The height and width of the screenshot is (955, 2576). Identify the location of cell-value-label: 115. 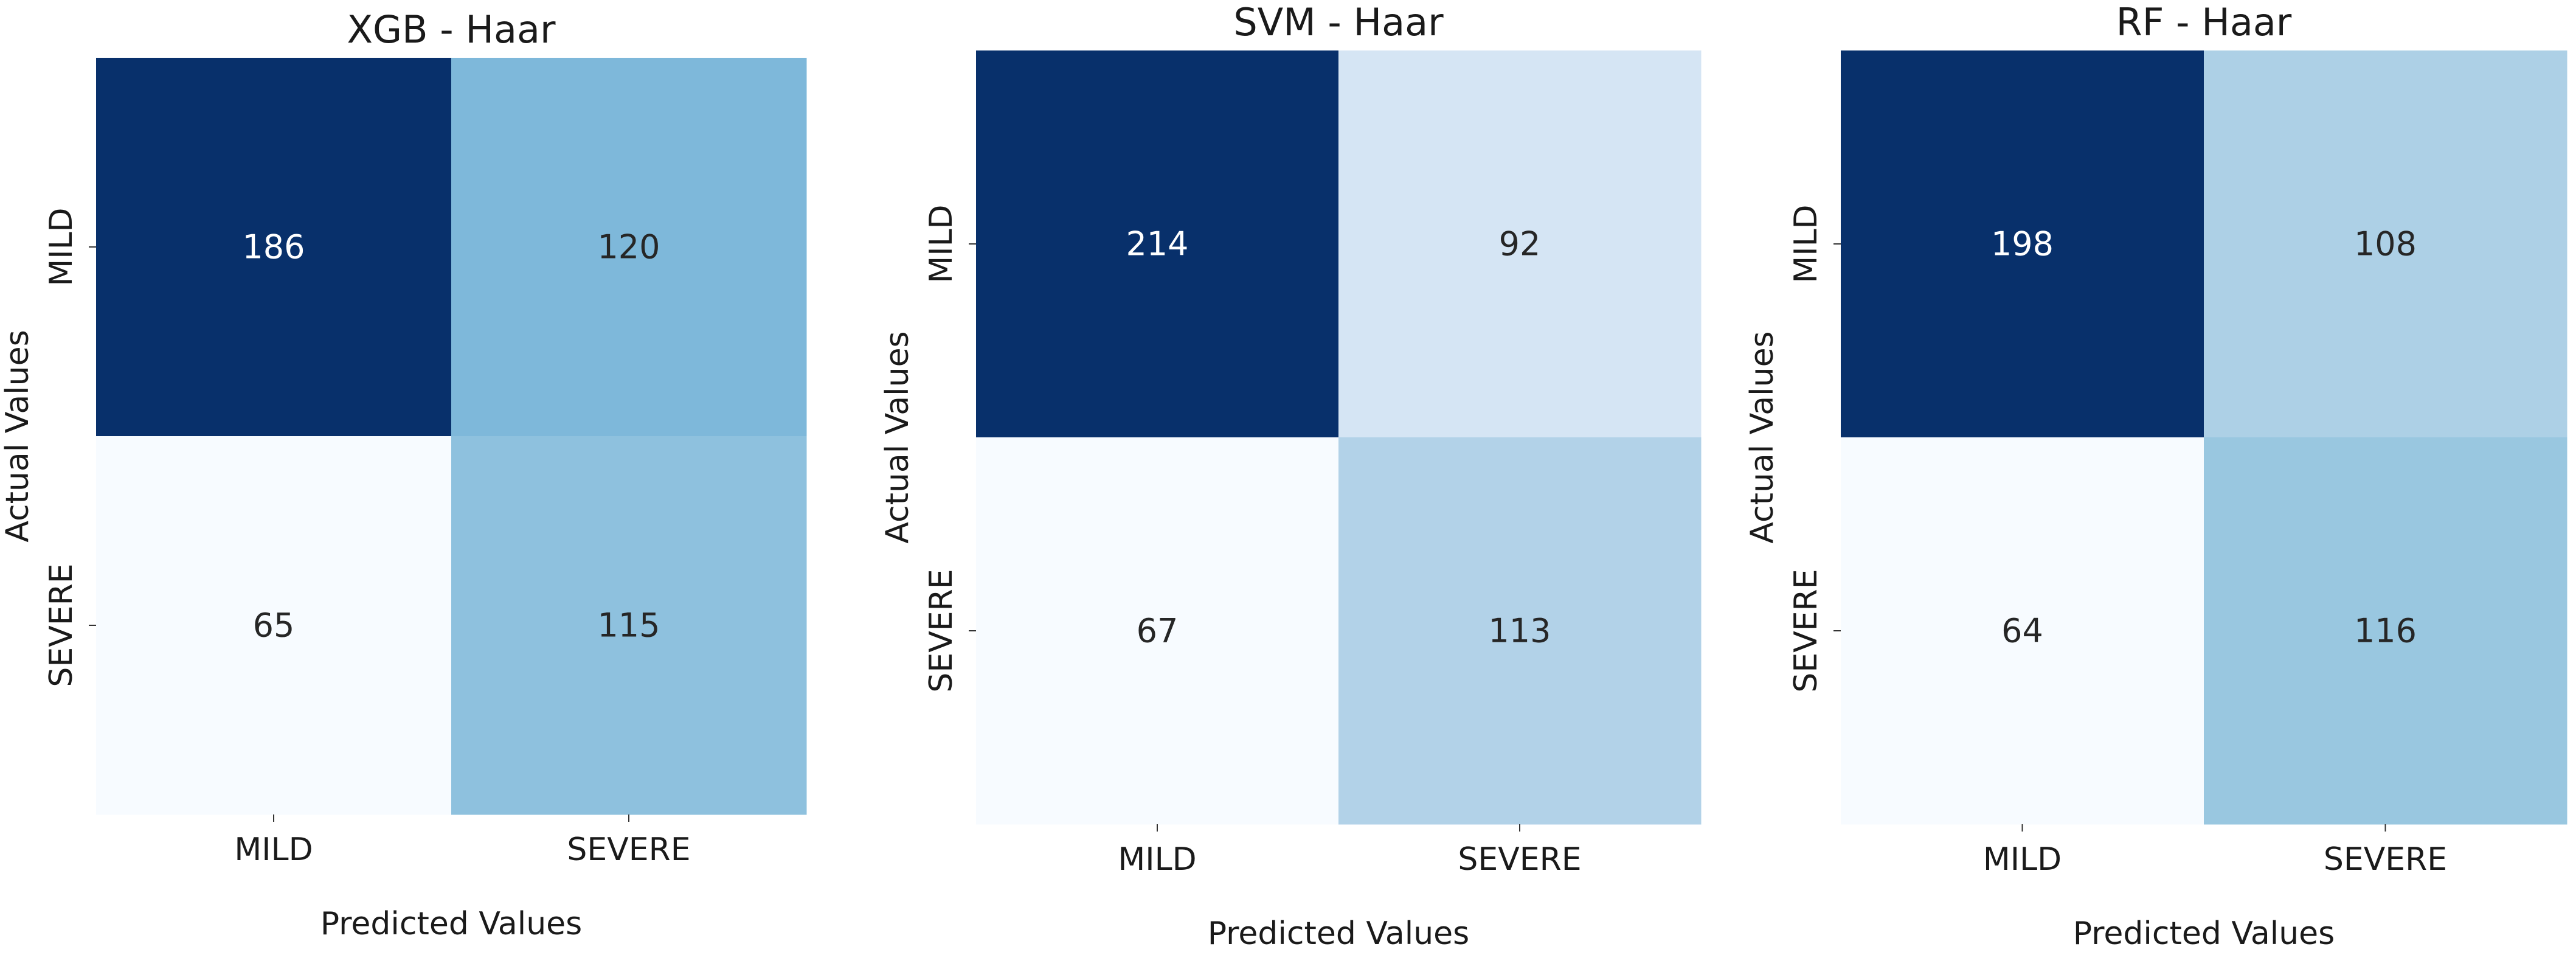
(628, 625).